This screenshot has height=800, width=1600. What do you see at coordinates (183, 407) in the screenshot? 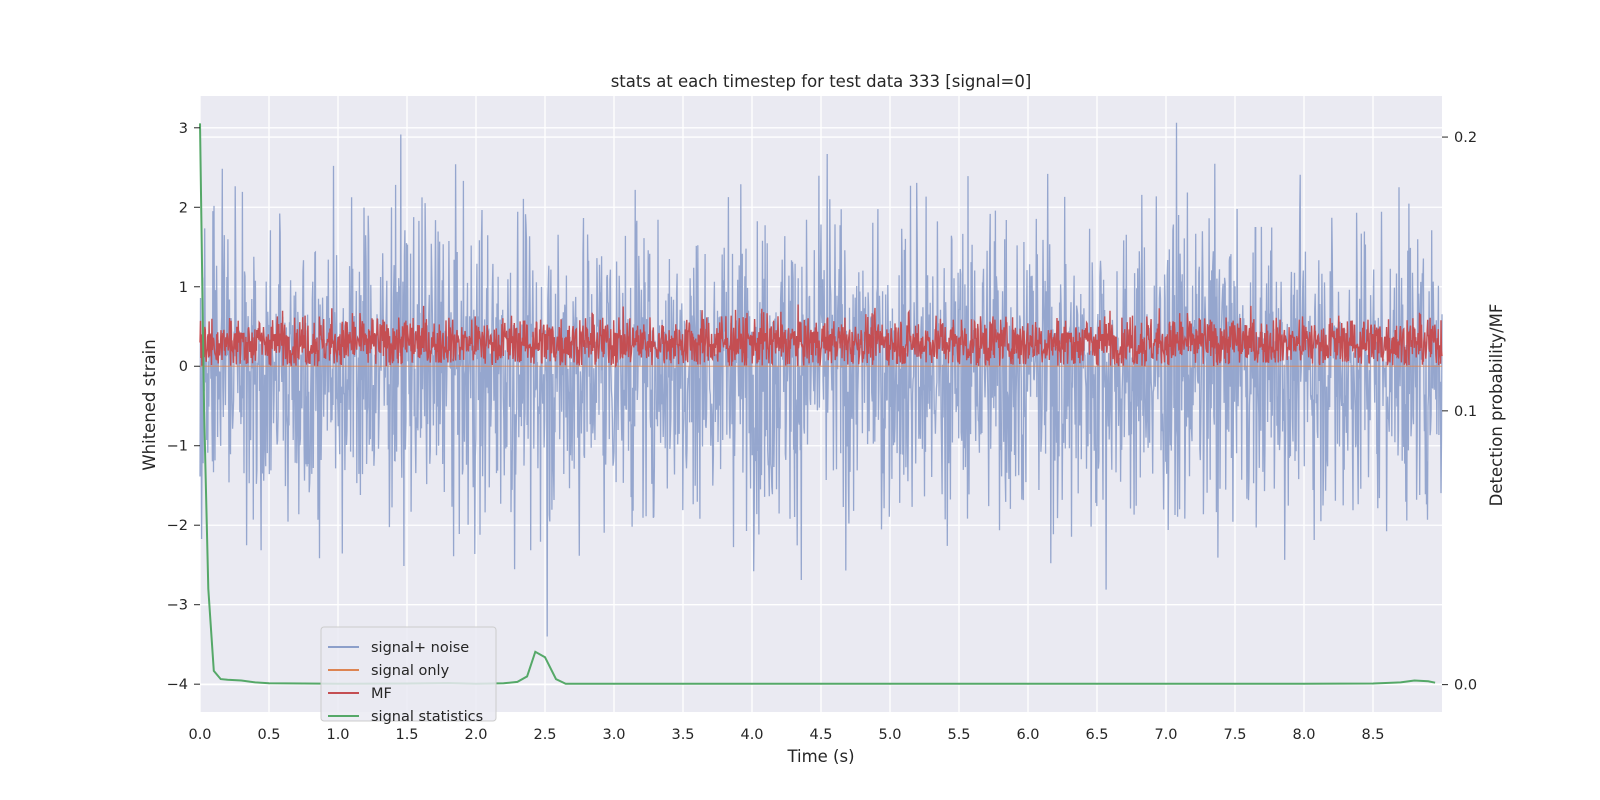
I see `y-axis-ticks: 3 2 1 0 −1 −2 −3 −4` at bounding box center [183, 407].